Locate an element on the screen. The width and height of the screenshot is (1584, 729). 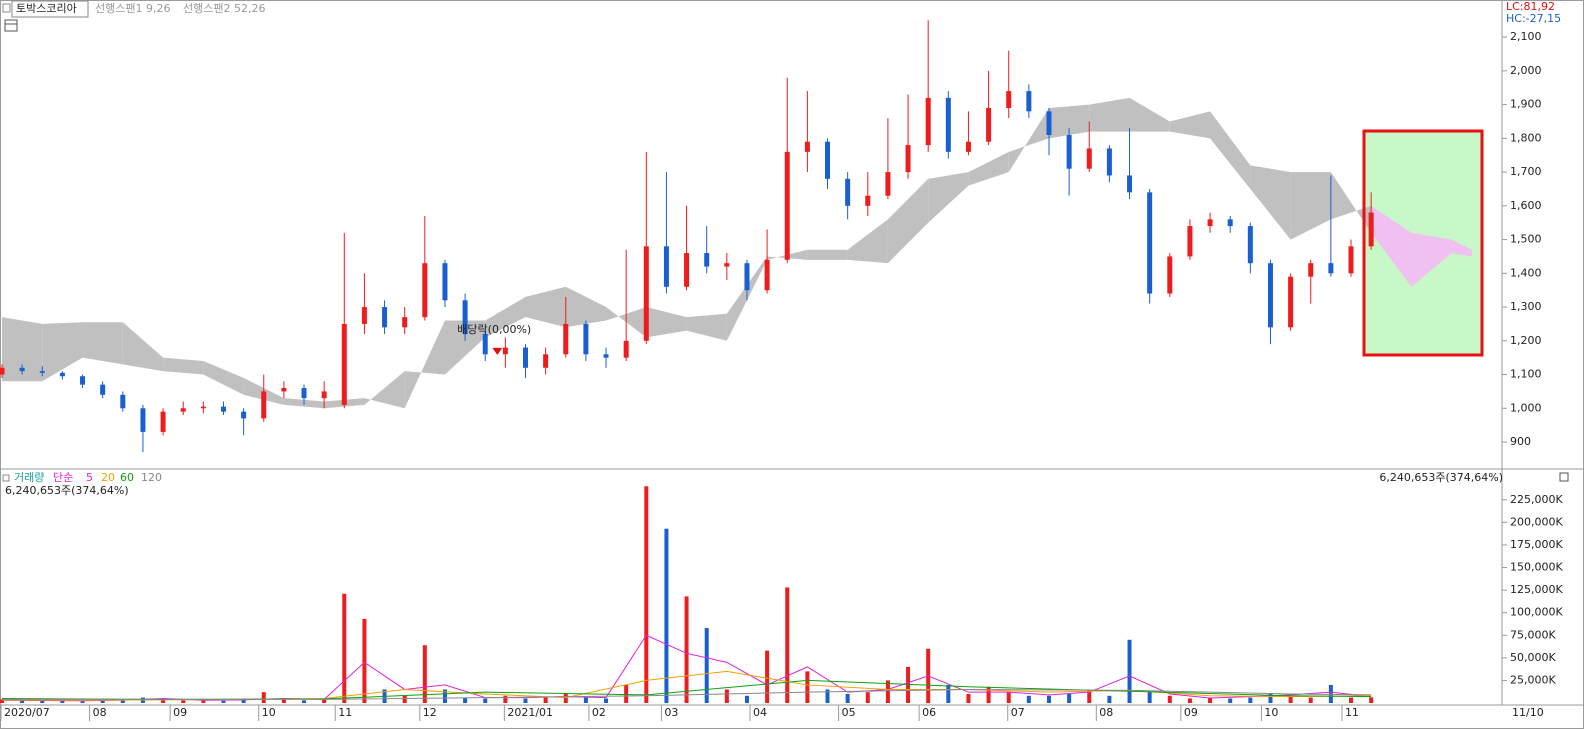
symbol-name: 토박스코리아 is located at coordinates (46, 8).